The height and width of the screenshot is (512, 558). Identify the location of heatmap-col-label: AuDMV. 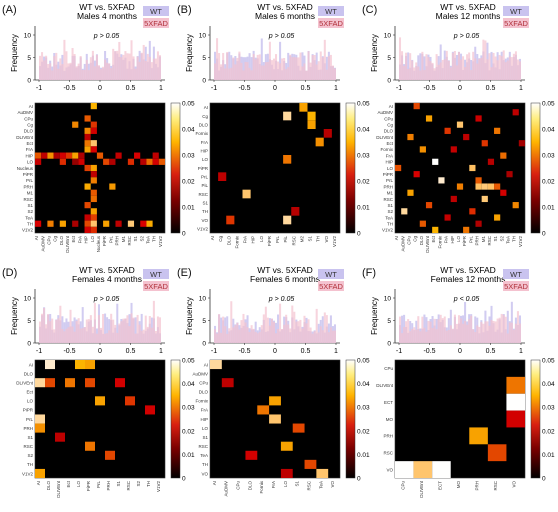
(42, 244).